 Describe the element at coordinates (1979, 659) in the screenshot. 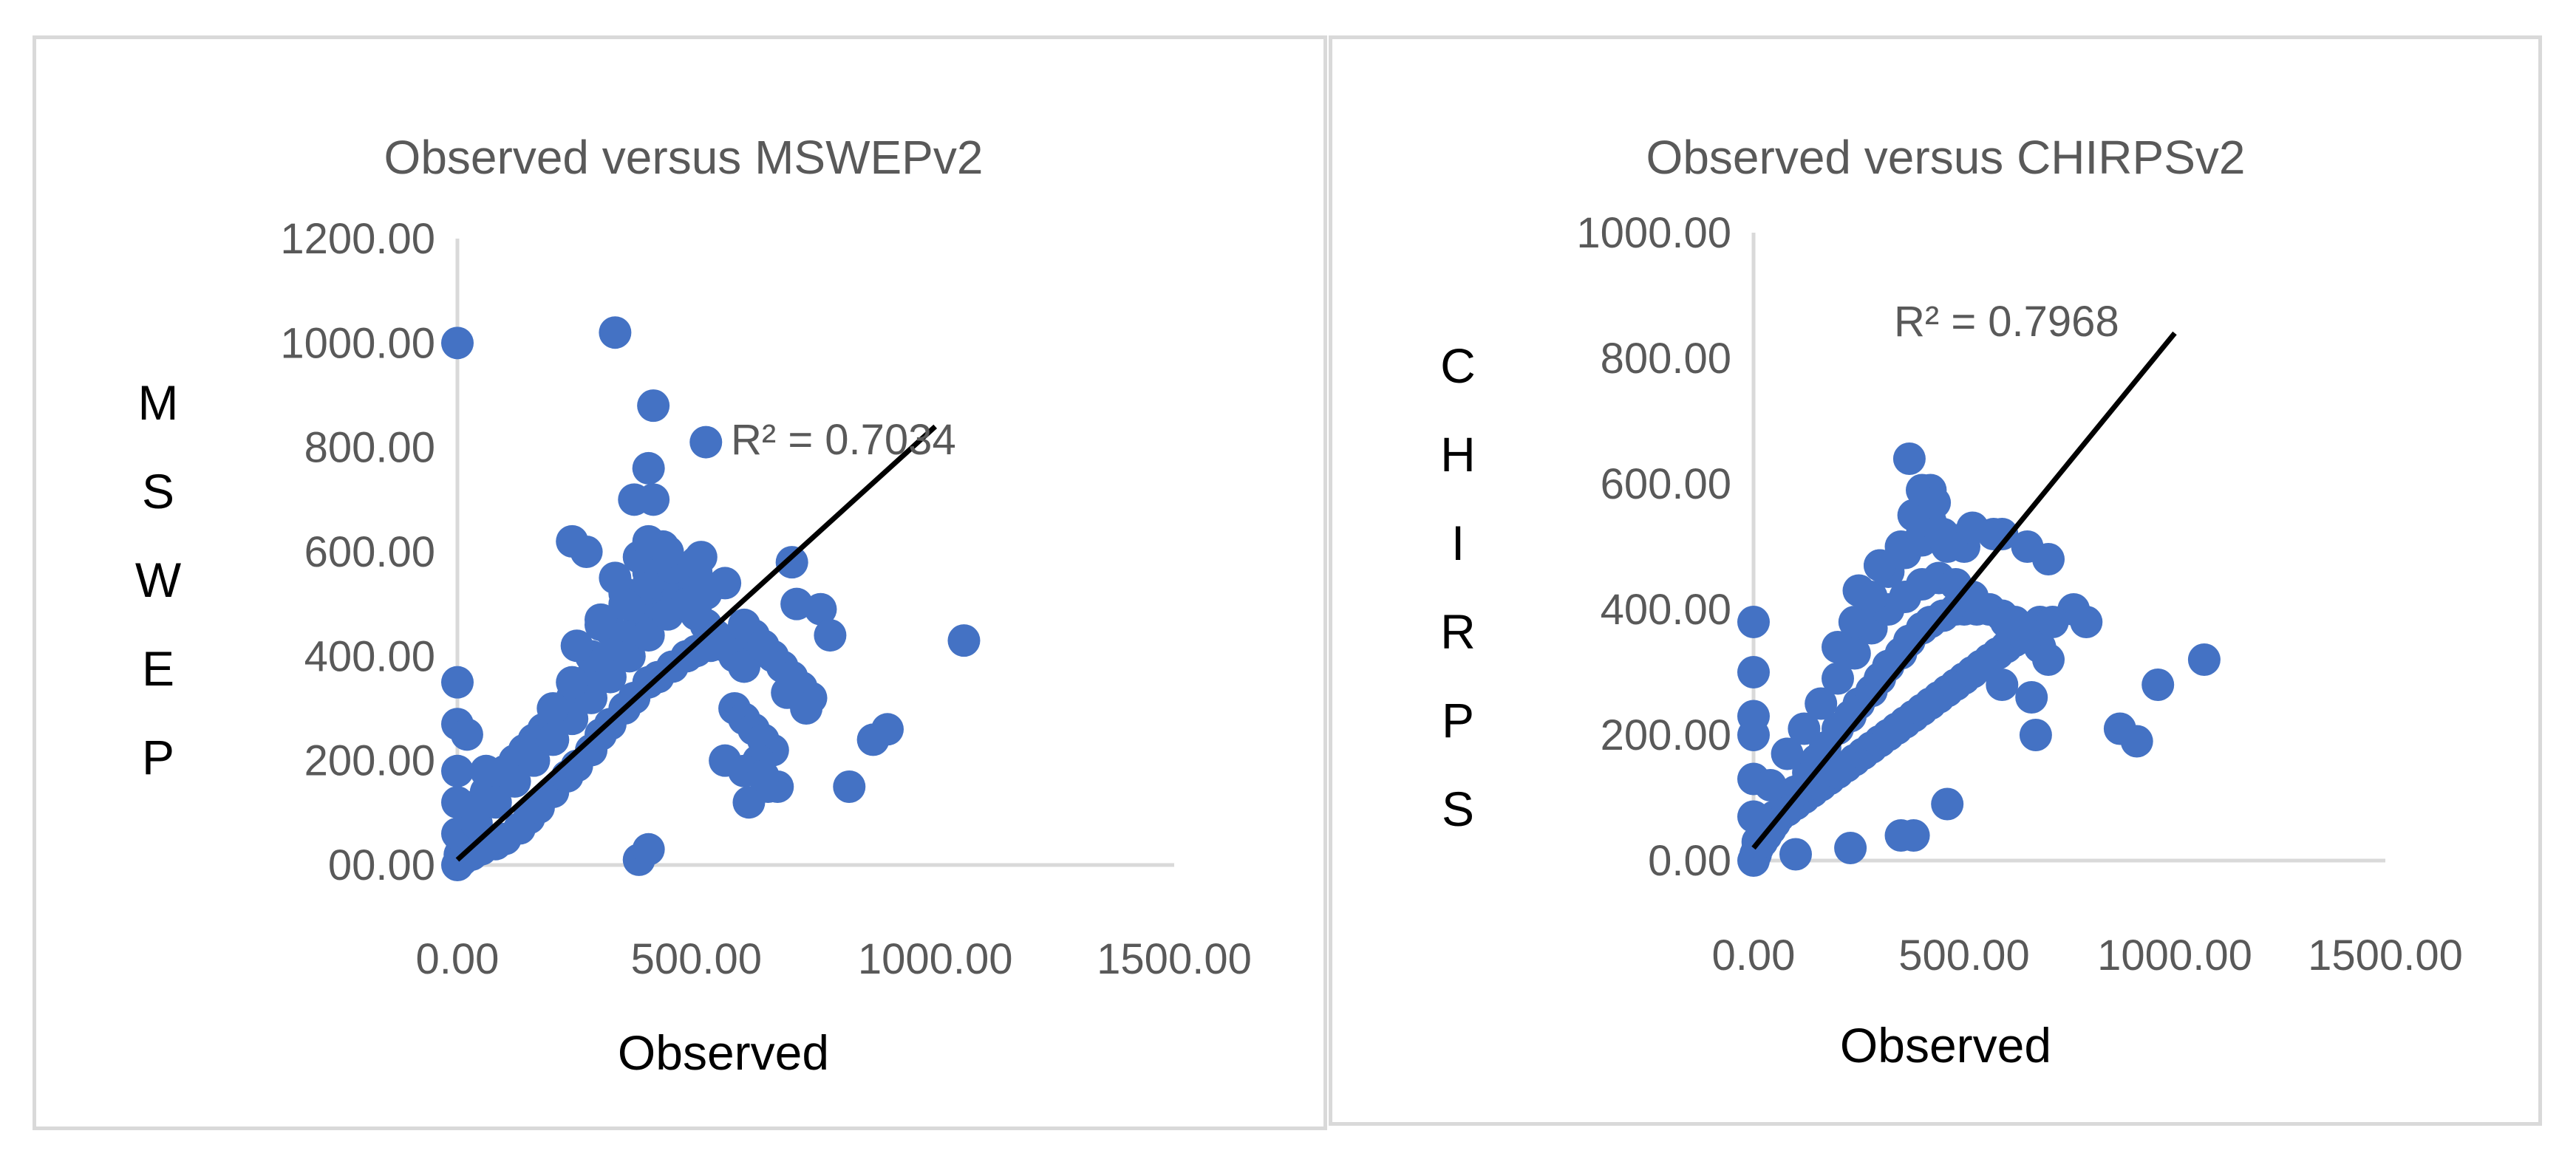

I see `scatter-points` at that location.